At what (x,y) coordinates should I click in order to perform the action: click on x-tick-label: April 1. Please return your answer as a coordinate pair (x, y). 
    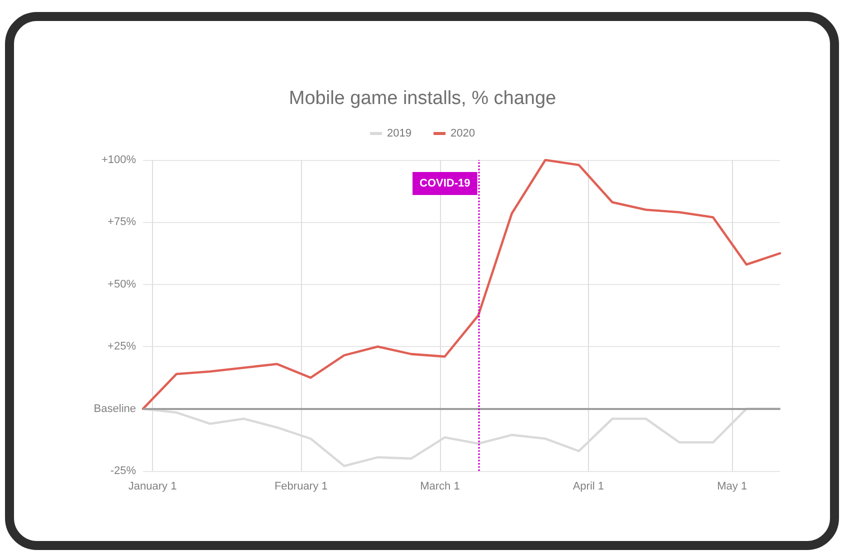
    Looking at the image, I should click on (588, 486).